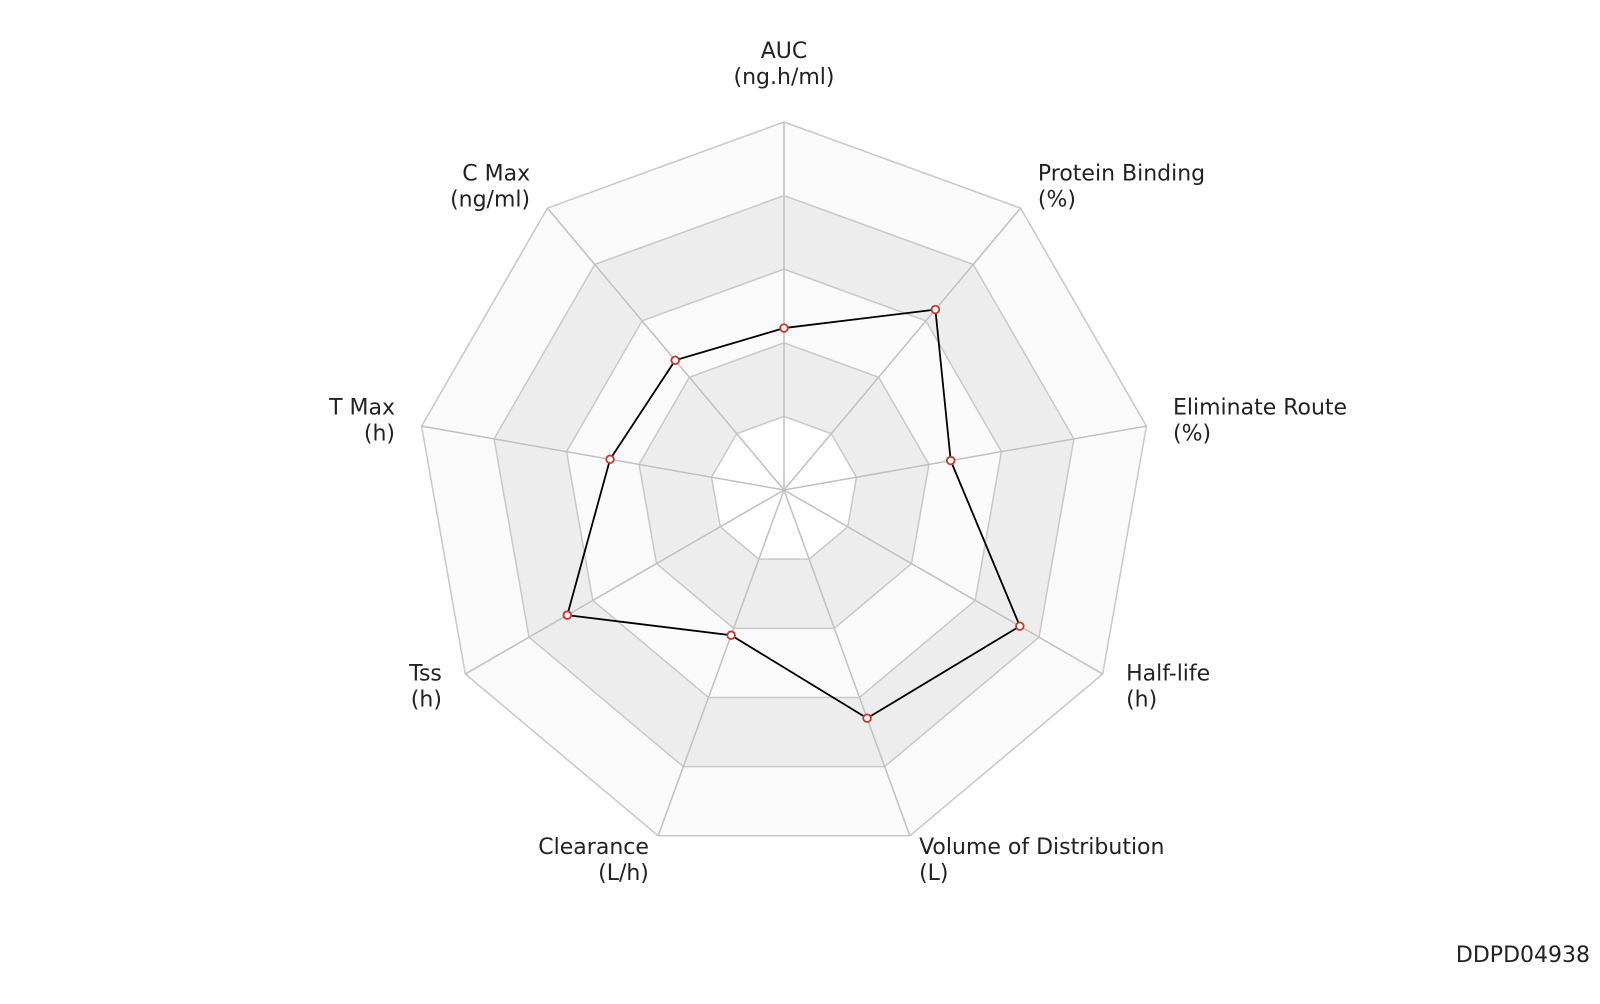 The height and width of the screenshot is (1004, 1600). Describe the element at coordinates (784, 51) in the screenshot. I see `axis-label: AUC` at that location.